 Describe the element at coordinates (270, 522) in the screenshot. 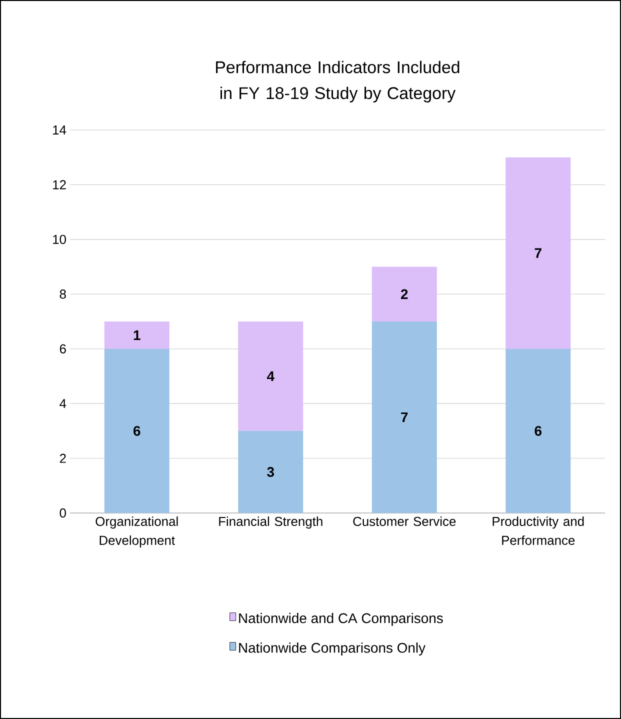

I see `x-tick-label: Financial Strength` at that location.